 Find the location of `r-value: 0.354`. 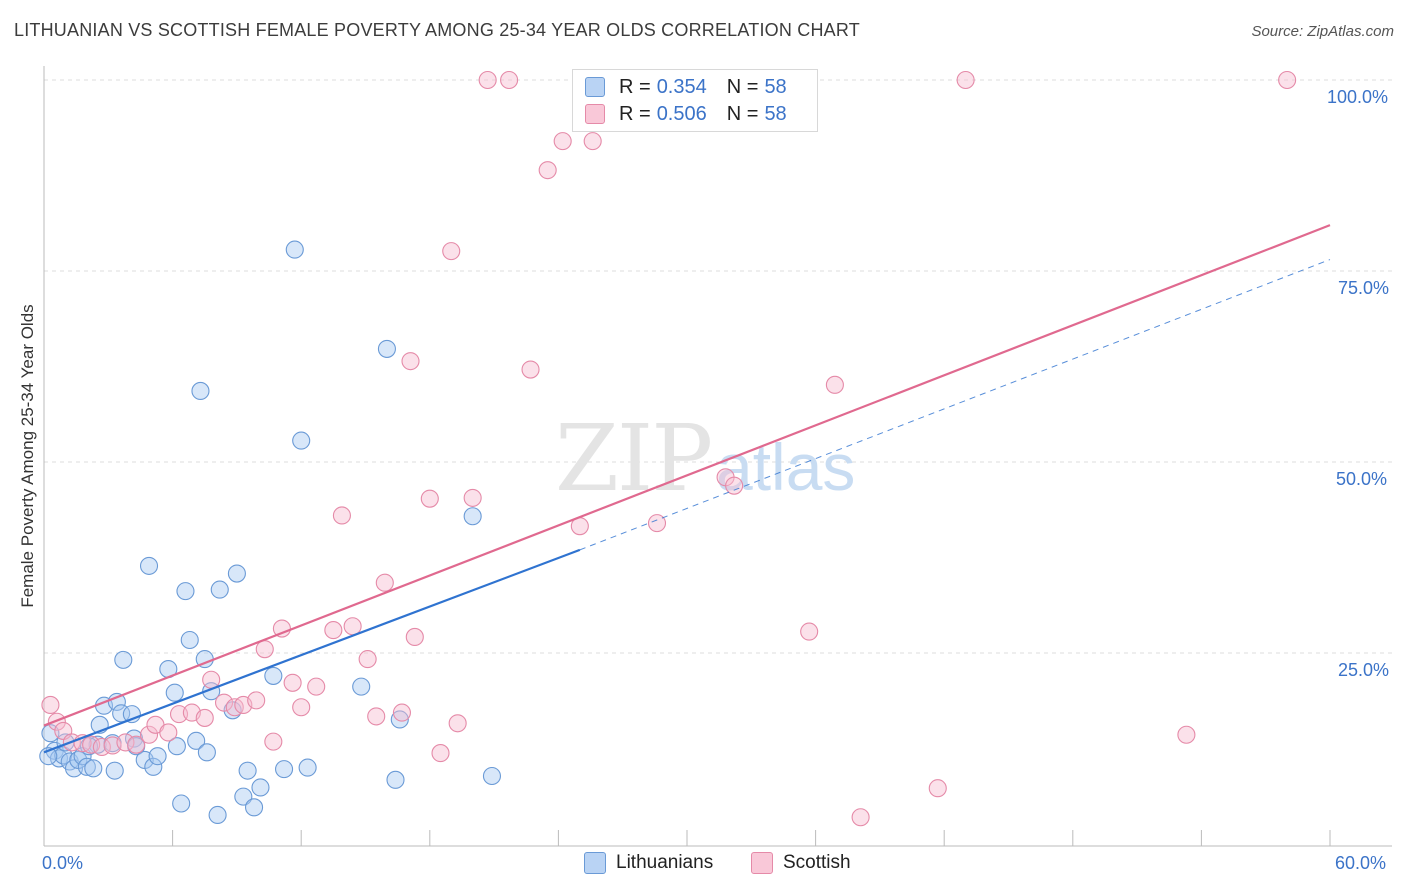

r-value: 0.354 is located at coordinates (681, 86).